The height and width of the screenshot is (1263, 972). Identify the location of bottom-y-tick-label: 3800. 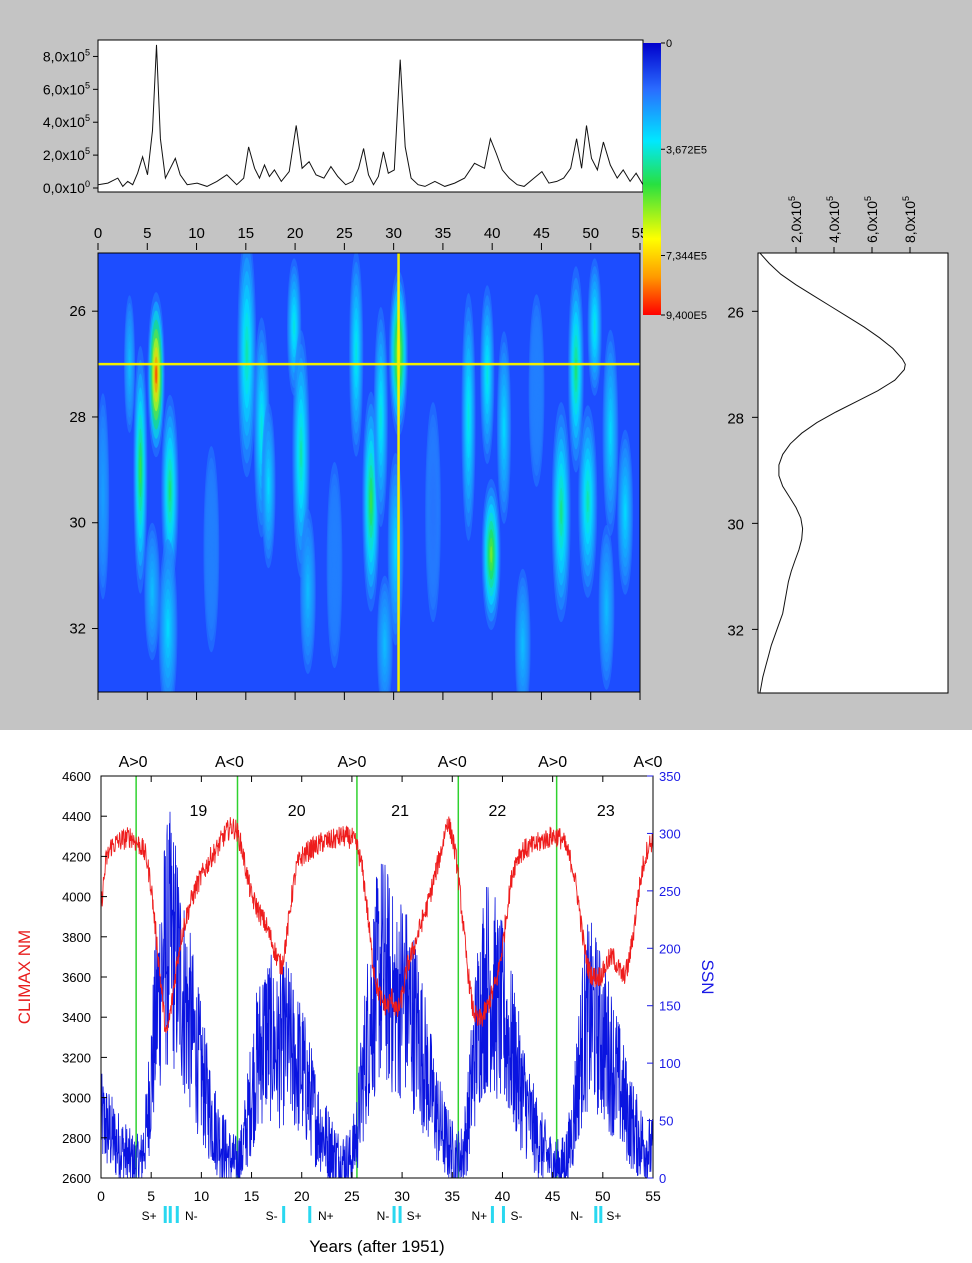
(76, 937).